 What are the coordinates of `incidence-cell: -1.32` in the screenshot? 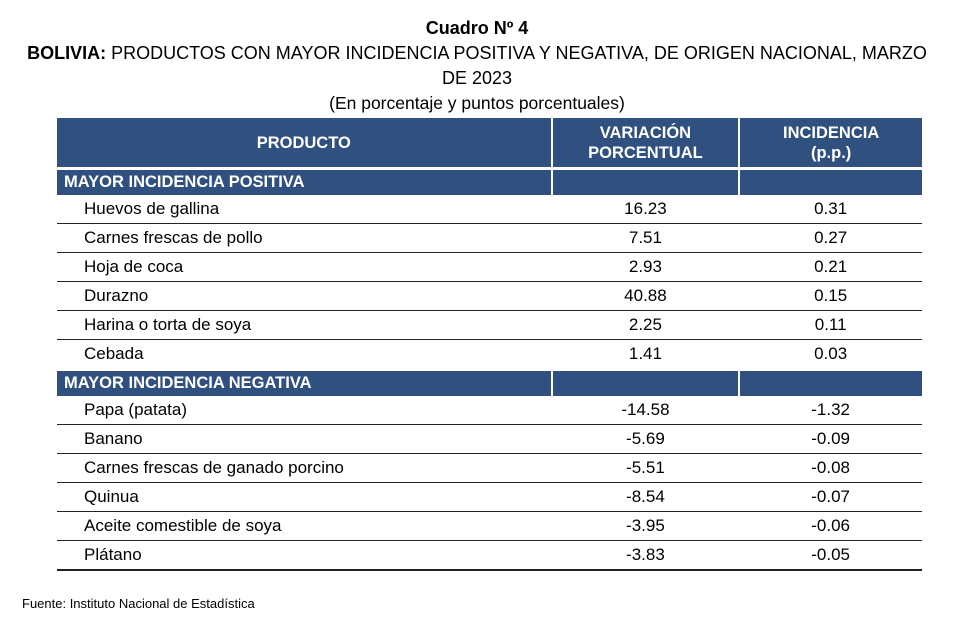 It's located at (830, 410).